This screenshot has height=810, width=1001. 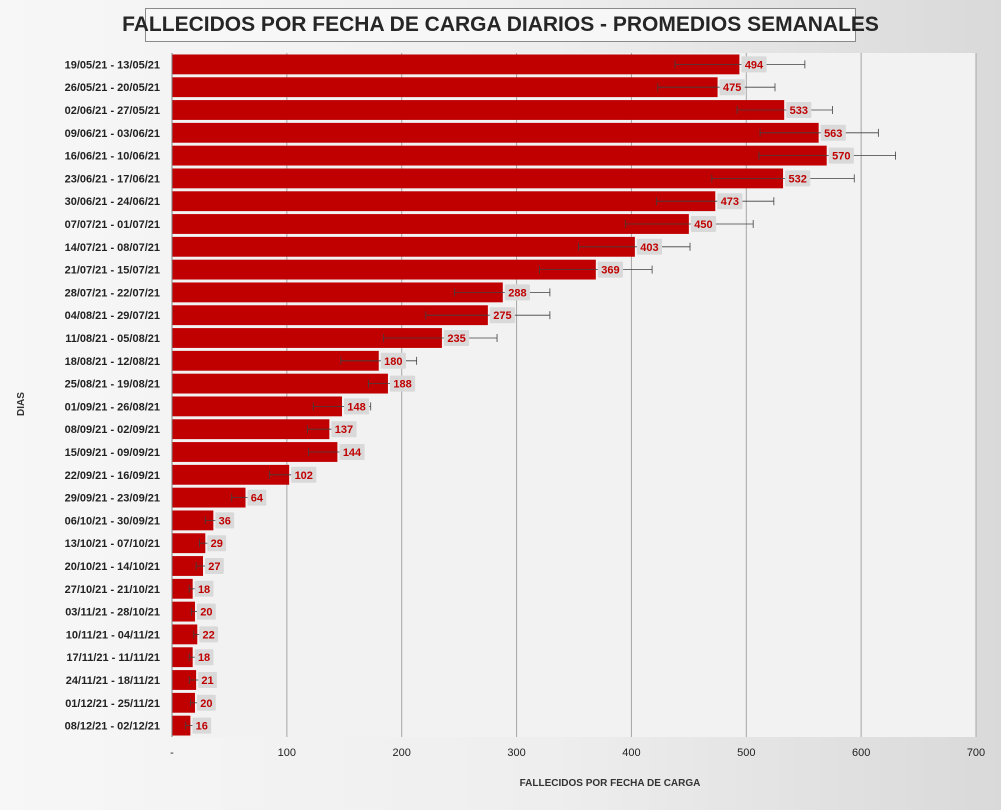 What do you see at coordinates (112, 499) in the screenshot?
I see `category-label: 29/09/21 - 23/09/21` at bounding box center [112, 499].